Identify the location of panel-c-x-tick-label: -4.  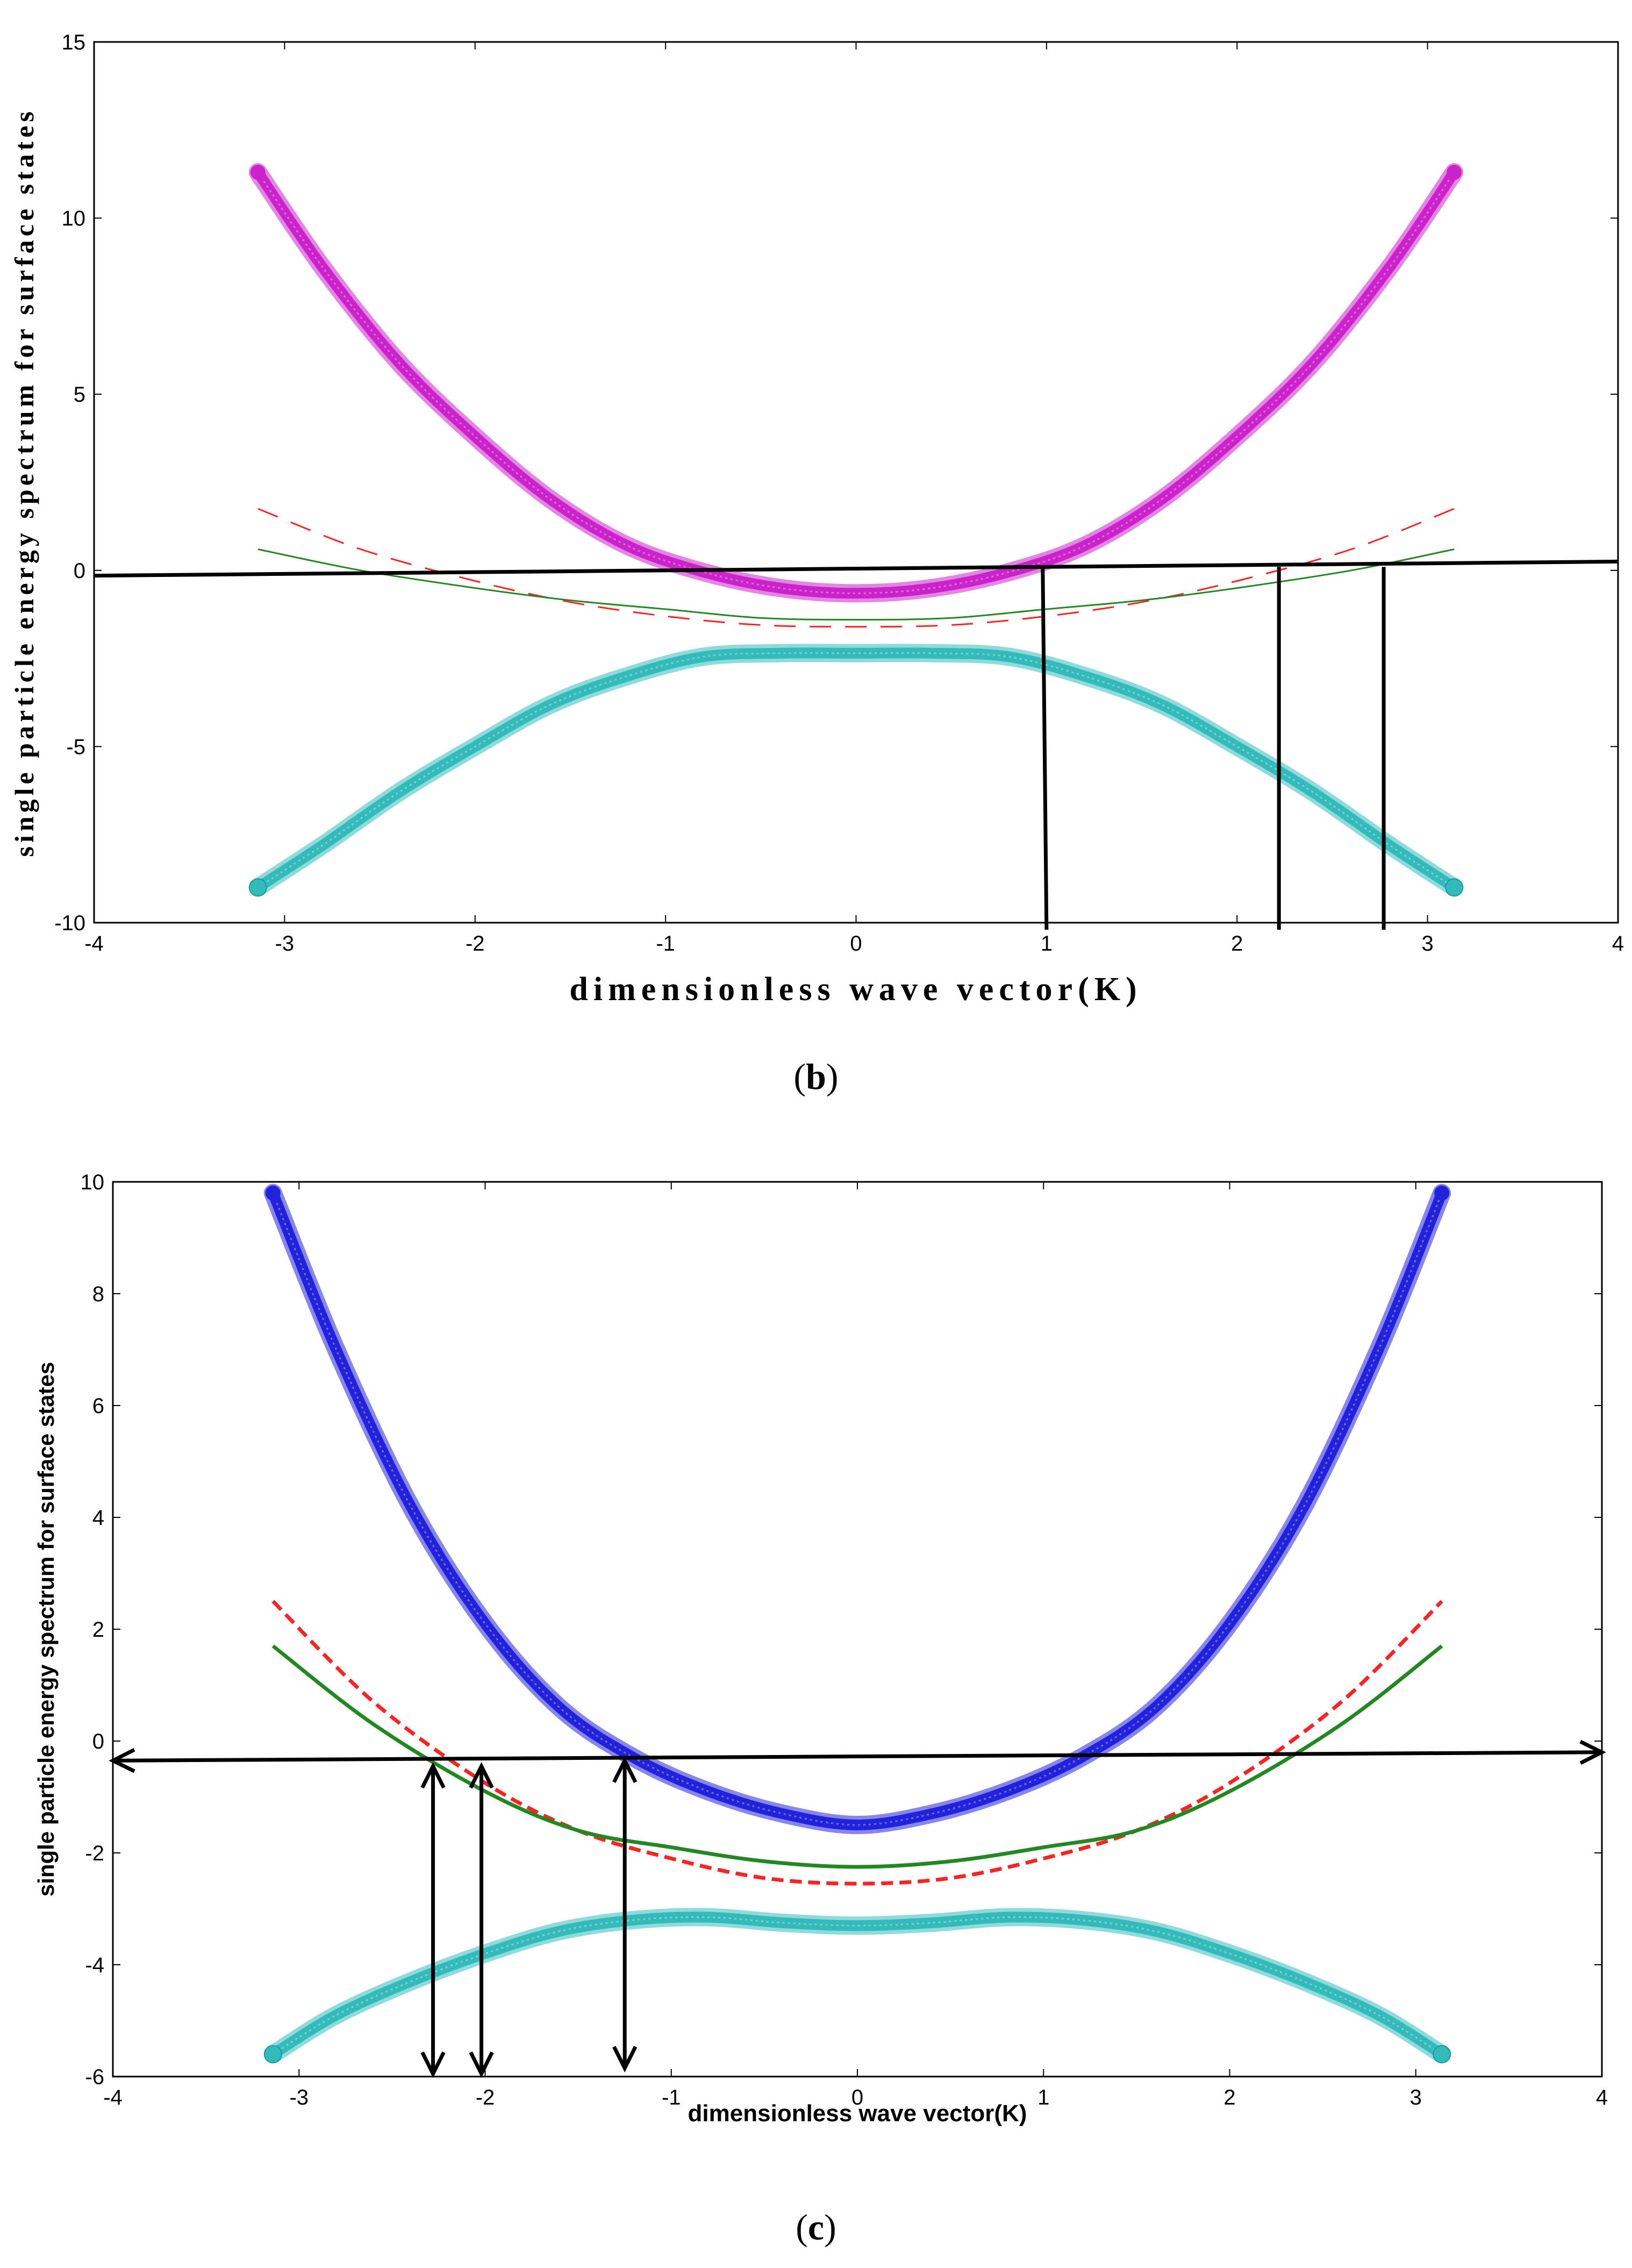
(113, 2097).